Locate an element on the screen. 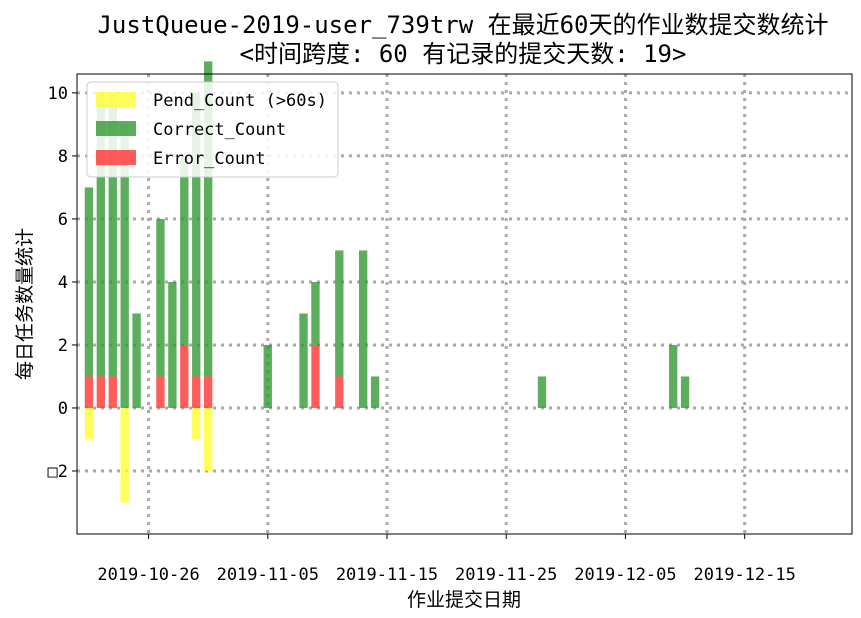  y-axis-label: 每日任务数量统计 is located at coordinates (25, 304).